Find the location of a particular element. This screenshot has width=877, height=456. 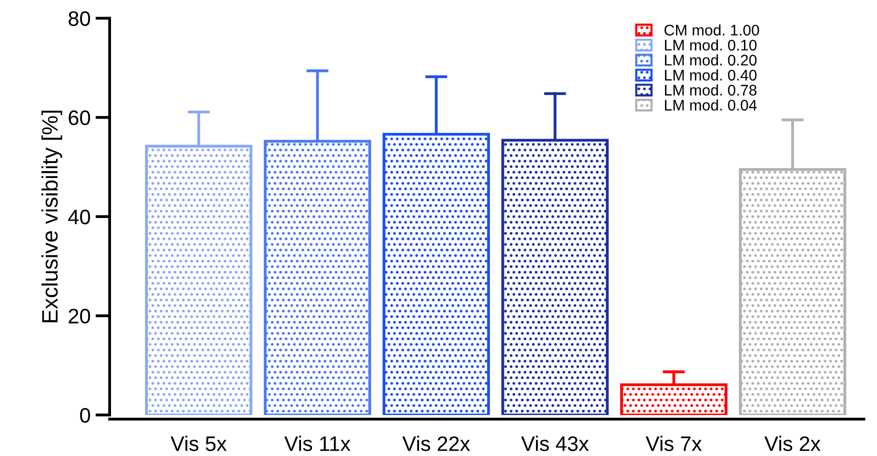

x-tick-label: Vis 2x is located at coordinates (792, 444).